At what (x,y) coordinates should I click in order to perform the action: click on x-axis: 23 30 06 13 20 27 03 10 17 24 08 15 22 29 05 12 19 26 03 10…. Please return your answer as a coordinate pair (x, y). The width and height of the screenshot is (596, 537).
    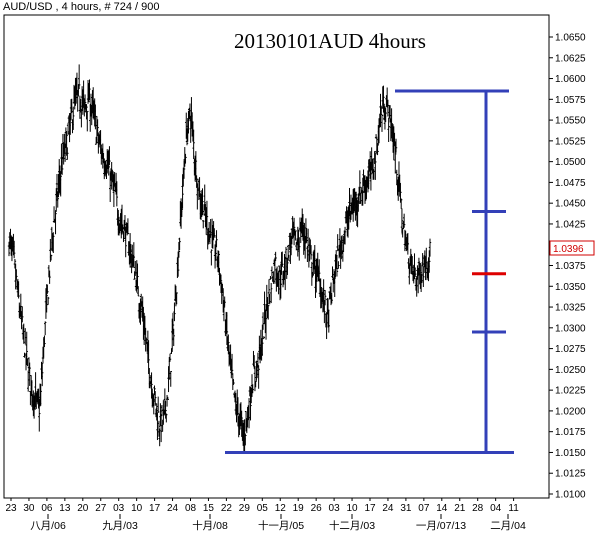
    Looking at the image, I should click on (262, 506).